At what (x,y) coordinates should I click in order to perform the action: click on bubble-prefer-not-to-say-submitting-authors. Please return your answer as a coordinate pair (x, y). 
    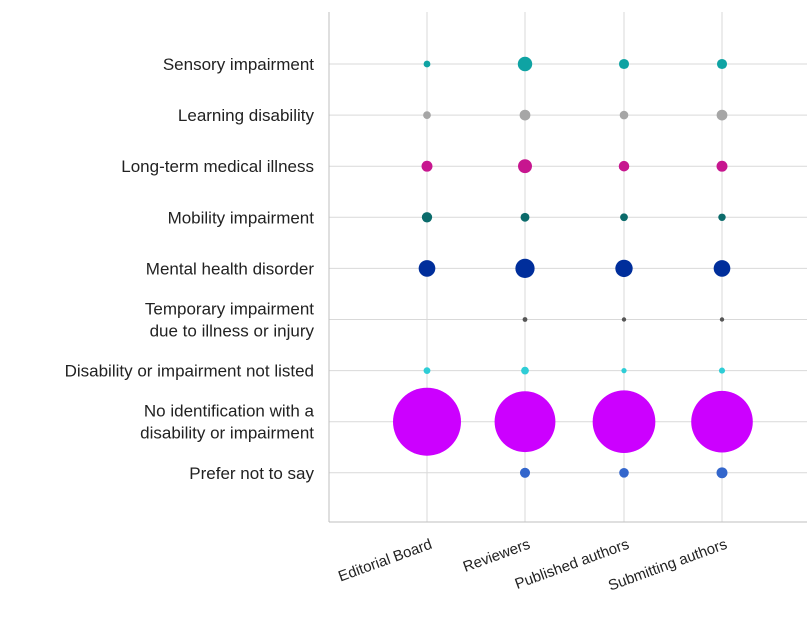
    Looking at the image, I should click on (722, 473).